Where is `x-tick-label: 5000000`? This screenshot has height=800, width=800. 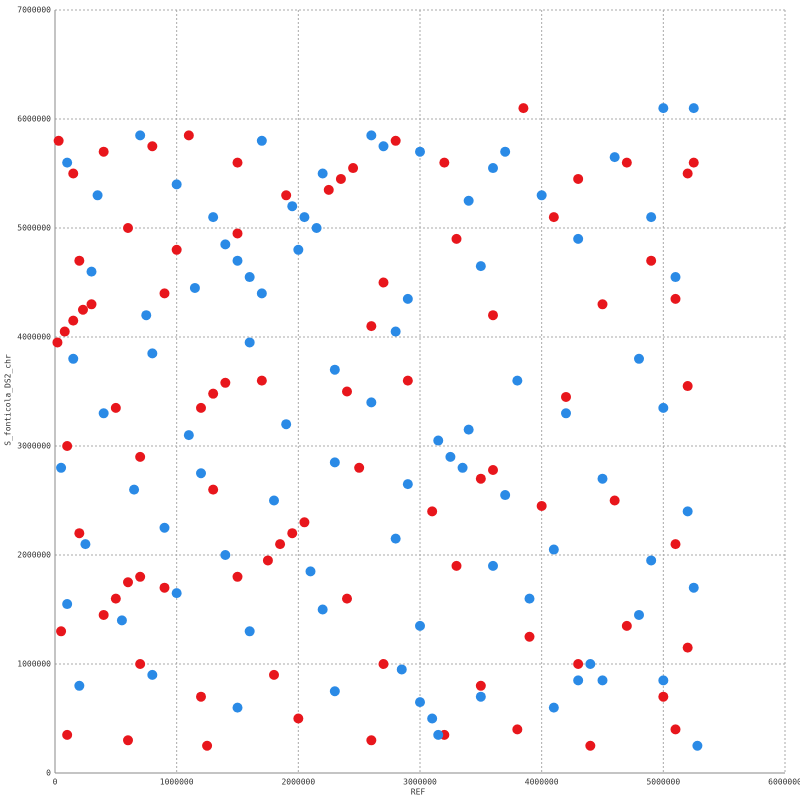
x-tick-label: 5000000 is located at coordinates (663, 782).